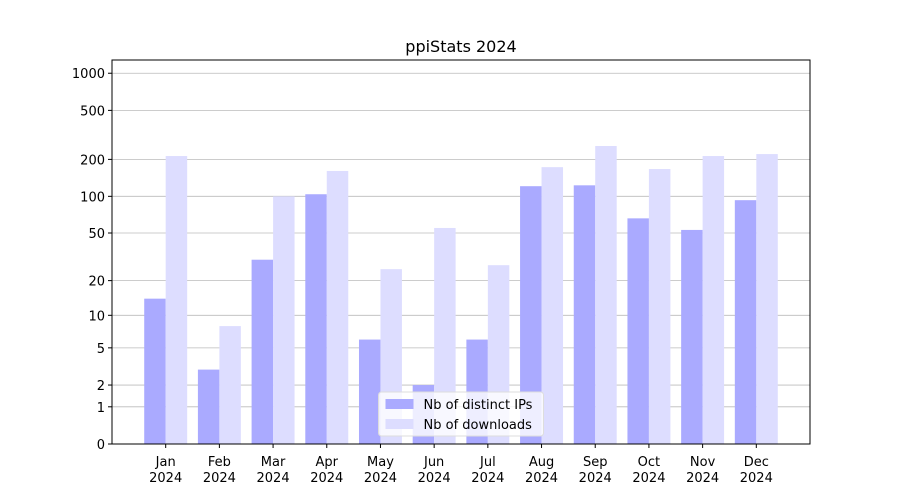  What do you see at coordinates (101, 408) in the screenshot?
I see `y-tick-label: 1` at bounding box center [101, 408].